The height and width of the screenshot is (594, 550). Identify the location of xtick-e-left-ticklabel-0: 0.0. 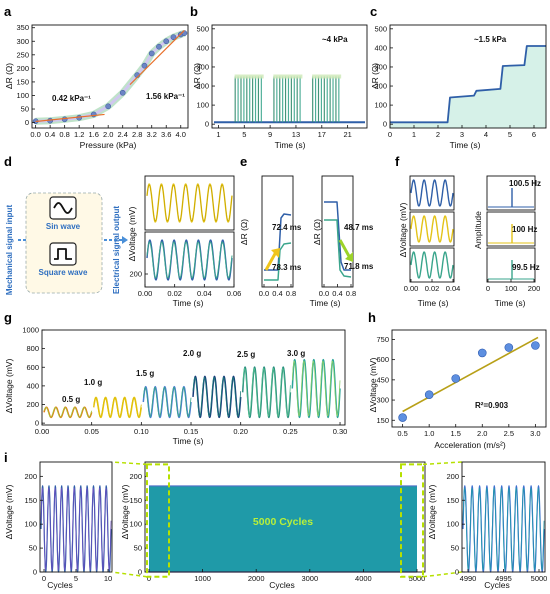
(264, 293).